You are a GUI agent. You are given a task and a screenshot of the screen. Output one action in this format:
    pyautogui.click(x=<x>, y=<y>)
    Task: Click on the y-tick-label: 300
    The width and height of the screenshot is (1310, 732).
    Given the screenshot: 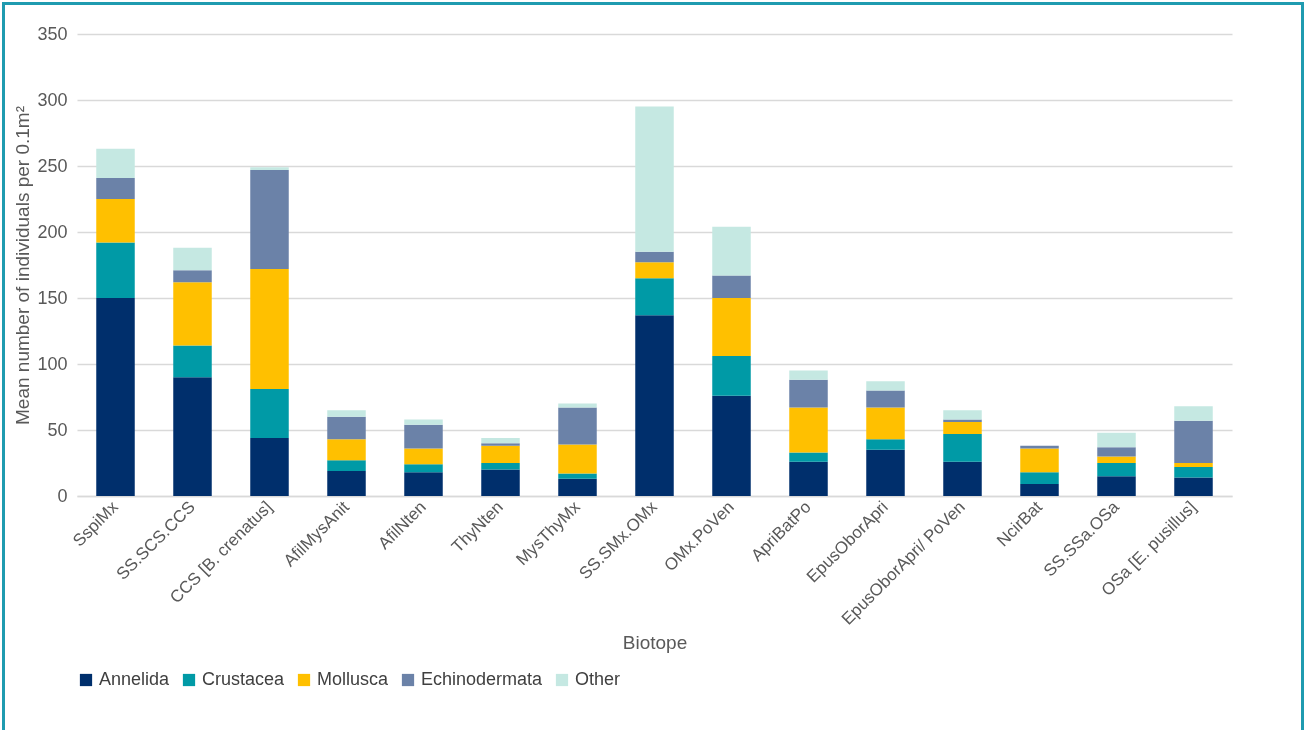 What is the action you would take?
    pyautogui.click(x=52, y=99)
    